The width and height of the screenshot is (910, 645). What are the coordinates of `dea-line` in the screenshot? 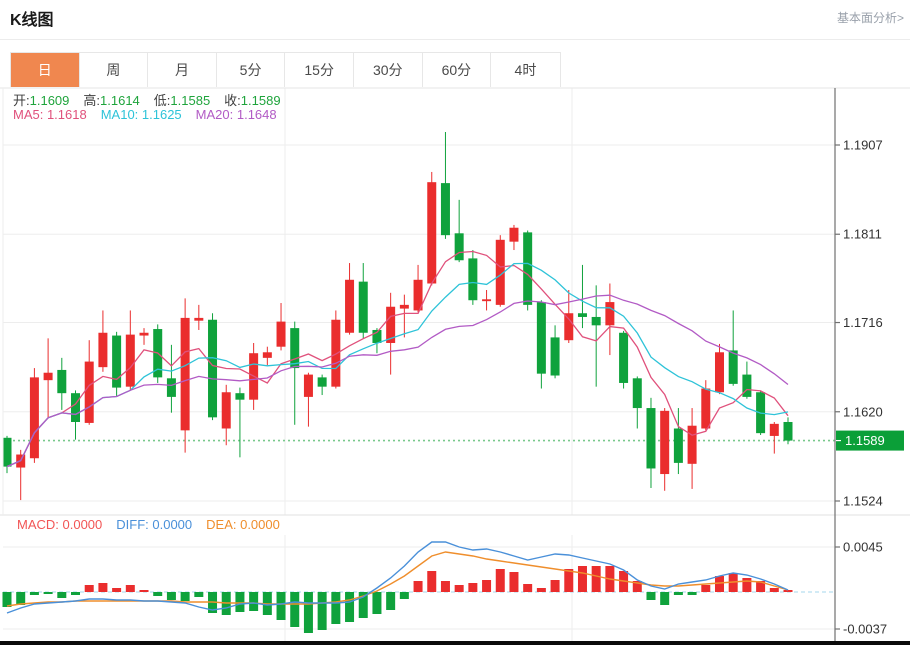 It's located at (397, 579).